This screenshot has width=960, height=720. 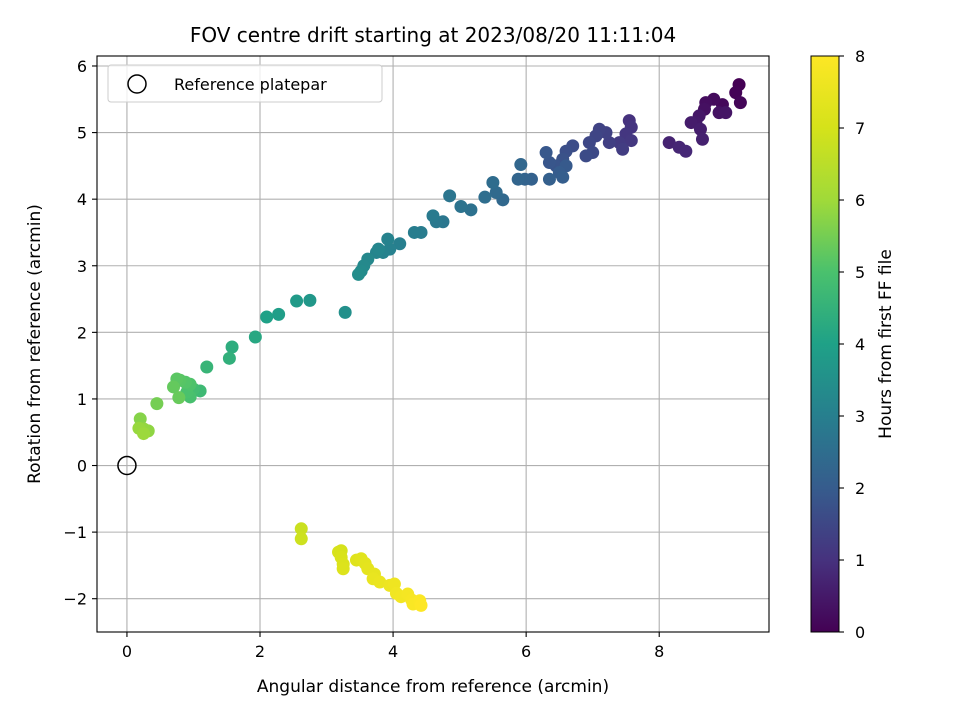 I want to click on colorbar-tick-label: 7, so click(x=860, y=128).